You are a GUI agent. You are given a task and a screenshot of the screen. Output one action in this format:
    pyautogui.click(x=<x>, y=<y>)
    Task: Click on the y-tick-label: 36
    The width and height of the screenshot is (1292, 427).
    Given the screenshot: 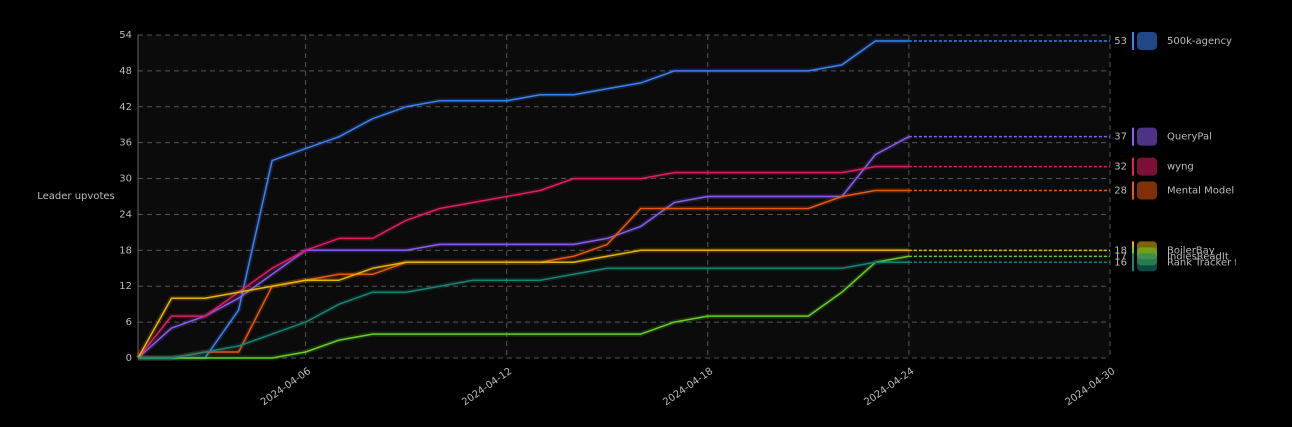 What is the action you would take?
    pyautogui.click(x=125, y=143)
    